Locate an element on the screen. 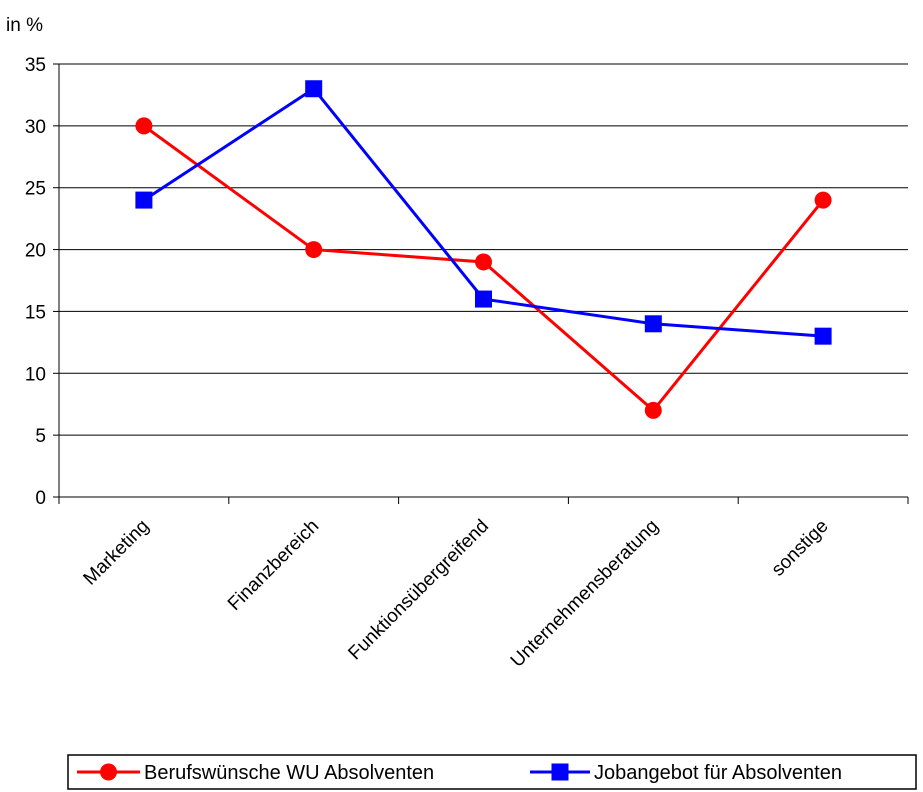 Image resolution: width=923 pixels, height=792 pixels. y-tick-labels: 0 5 10 15 20 25 30 35 is located at coordinates (35, 282).